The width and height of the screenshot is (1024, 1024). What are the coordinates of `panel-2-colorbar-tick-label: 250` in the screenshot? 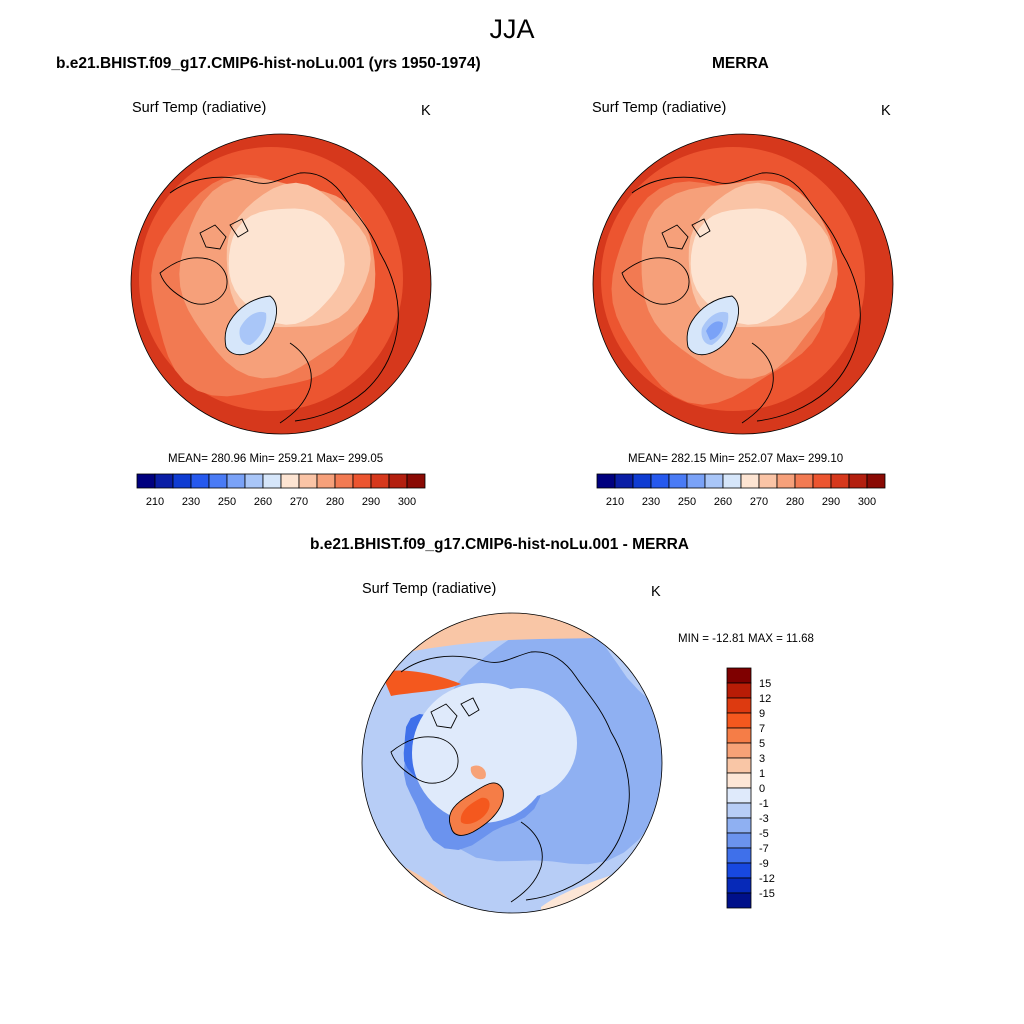 It's located at (687, 502).